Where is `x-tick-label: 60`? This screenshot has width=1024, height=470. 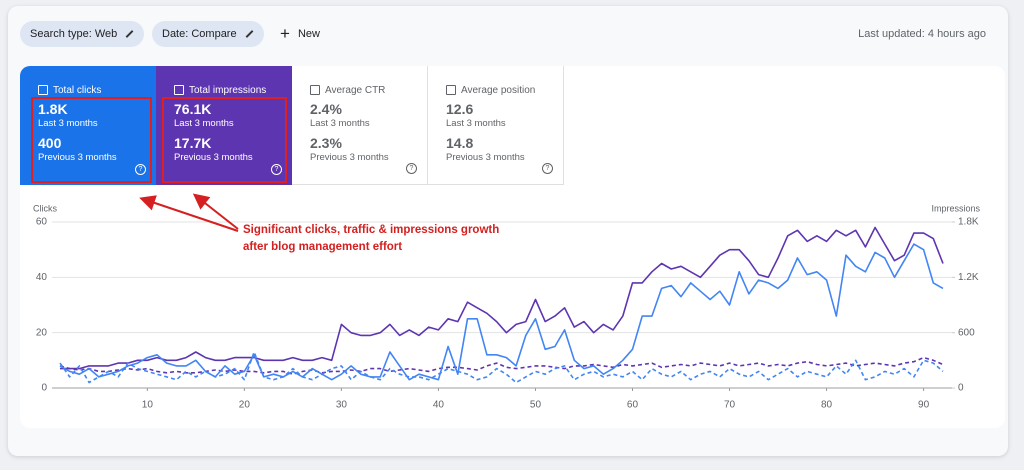 x-tick-label: 60 is located at coordinates (633, 405).